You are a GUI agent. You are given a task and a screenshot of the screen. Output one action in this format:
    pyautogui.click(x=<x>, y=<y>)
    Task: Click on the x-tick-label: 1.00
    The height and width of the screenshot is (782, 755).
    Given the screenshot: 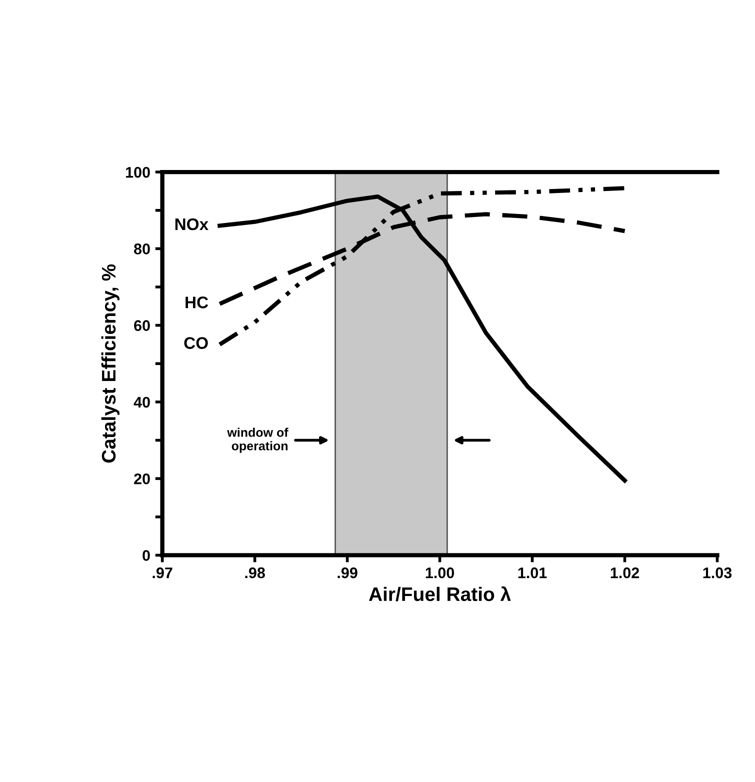 What is the action you would take?
    pyautogui.click(x=440, y=572)
    